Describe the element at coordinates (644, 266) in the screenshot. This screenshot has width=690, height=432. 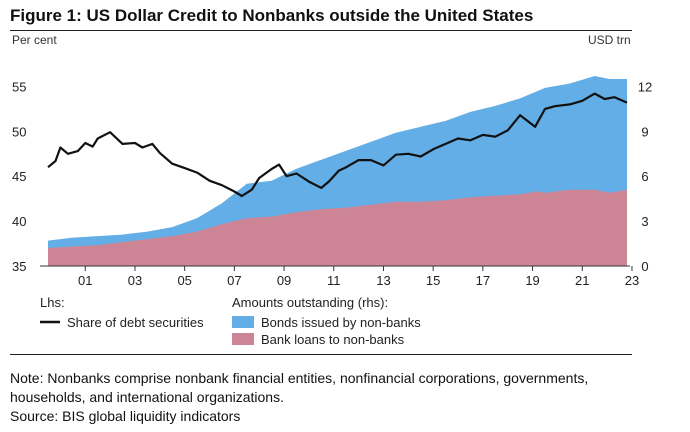
I see `right-tick-label: 0` at that location.